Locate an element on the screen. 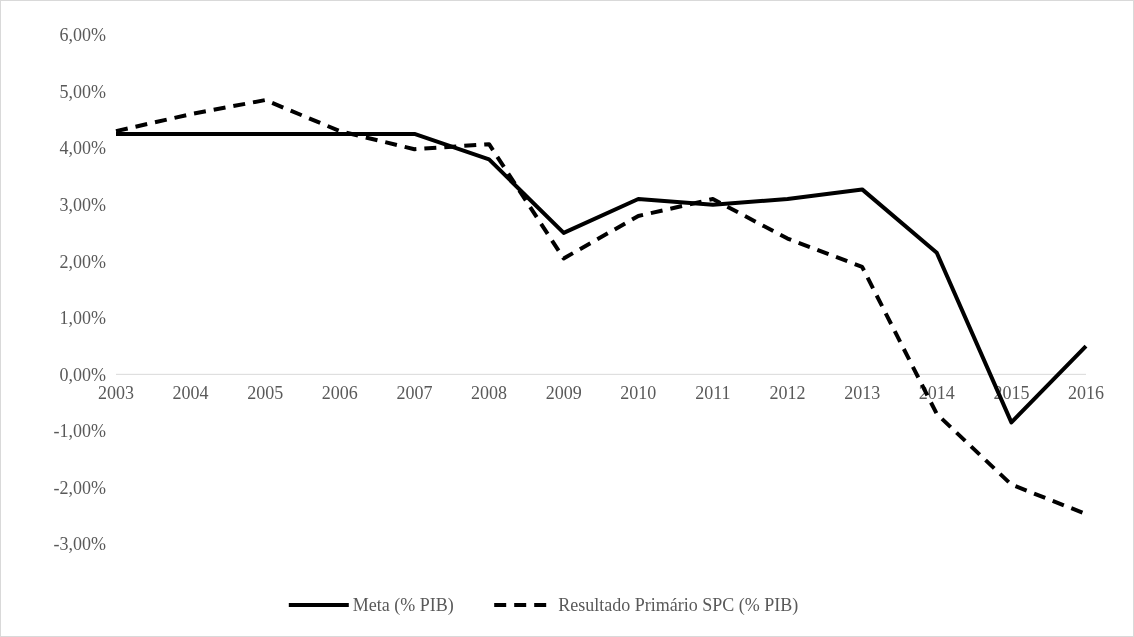  x-tick-label: 2005 is located at coordinates (265, 392).